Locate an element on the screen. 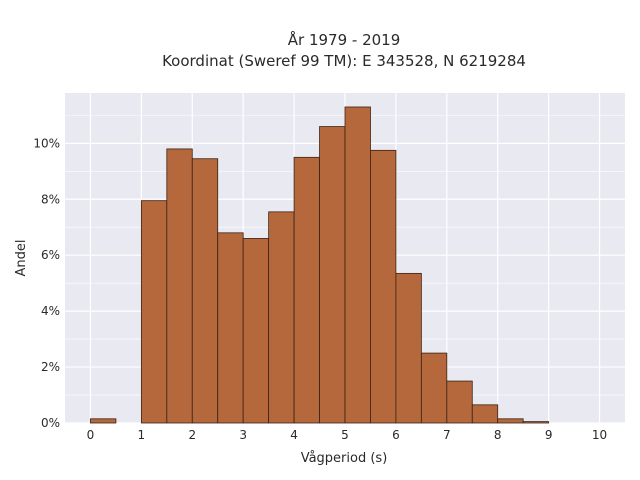  x-tick-label: 5 is located at coordinates (345, 435).